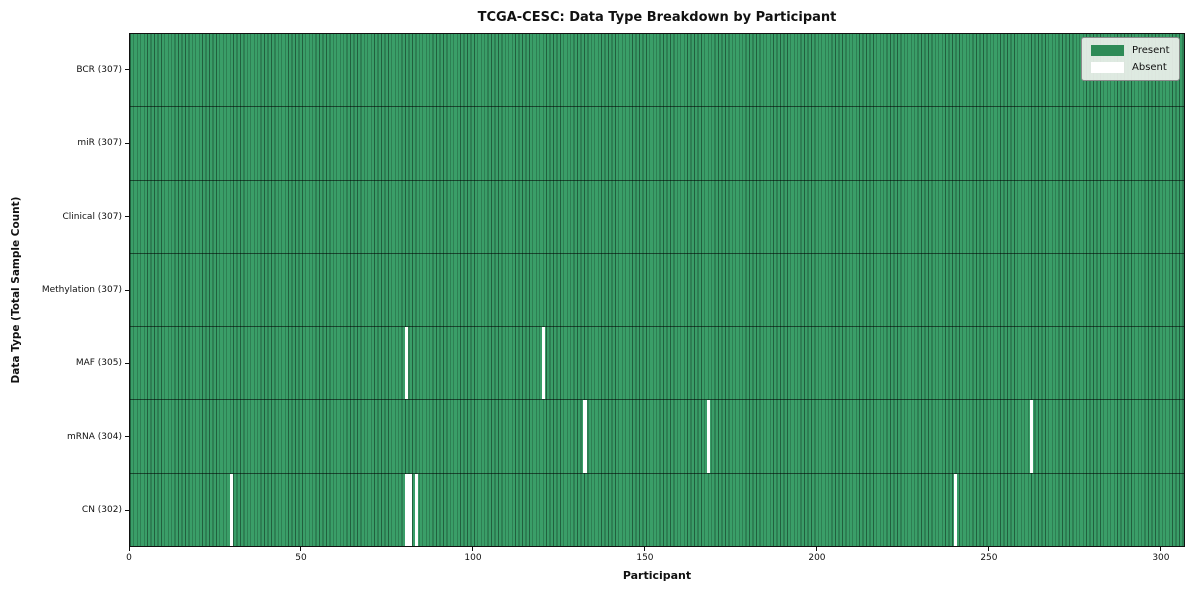 The width and height of the screenshot is (1200, 600). Describe the element at coordinates (657, 575) in the screenshot. I see `x-axis-label: Participant` at that location.